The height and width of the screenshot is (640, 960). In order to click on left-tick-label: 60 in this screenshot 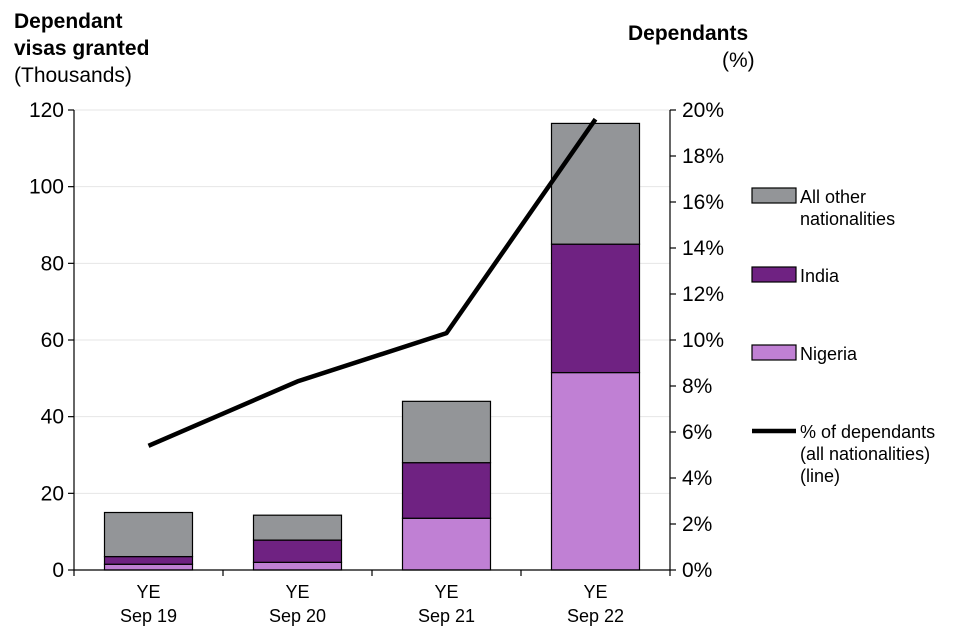, I will do `click(52, 340)`.